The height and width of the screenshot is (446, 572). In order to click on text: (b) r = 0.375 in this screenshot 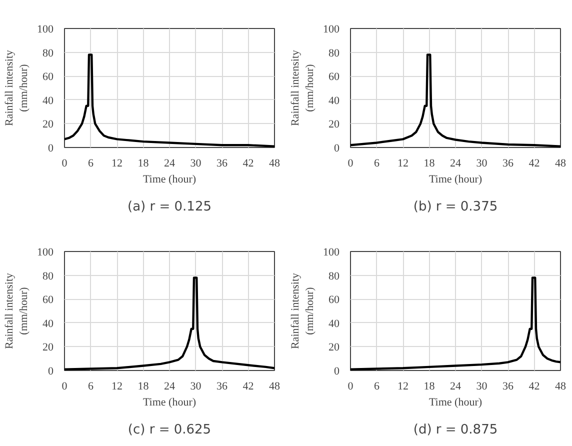, I will do `click(455, 207)`.